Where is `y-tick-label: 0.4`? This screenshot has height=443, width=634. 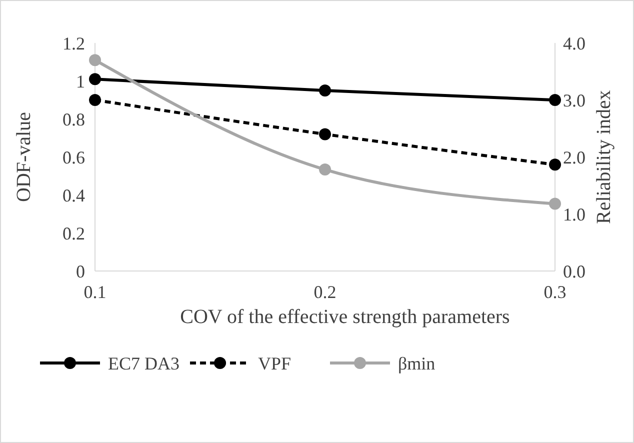
y-tick-label: 0.4 is located at coordinates (73, 195).